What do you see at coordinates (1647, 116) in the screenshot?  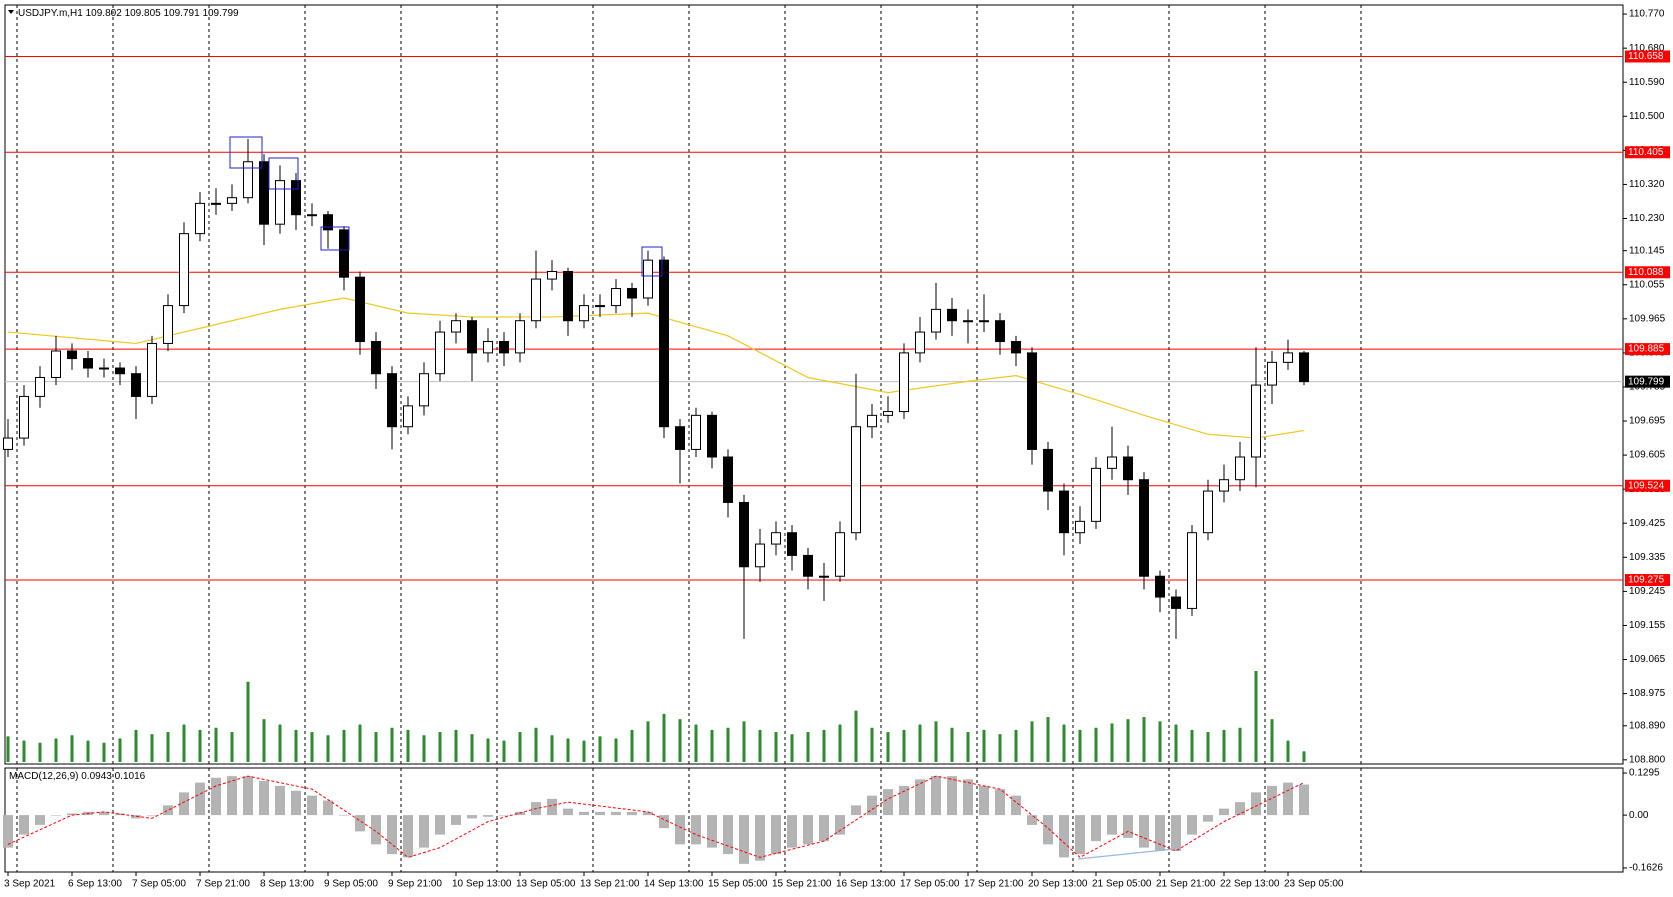 I see `y-tick-label: 110.500` at bounding box center [1647, 116].